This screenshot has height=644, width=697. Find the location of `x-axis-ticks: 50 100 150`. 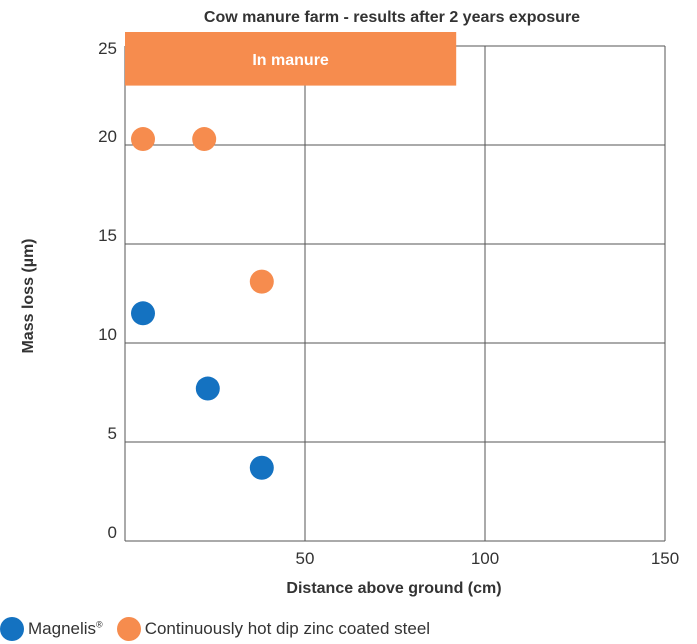

x-axis-ticks: 50 100 150 is located at coordinates (488, 558).